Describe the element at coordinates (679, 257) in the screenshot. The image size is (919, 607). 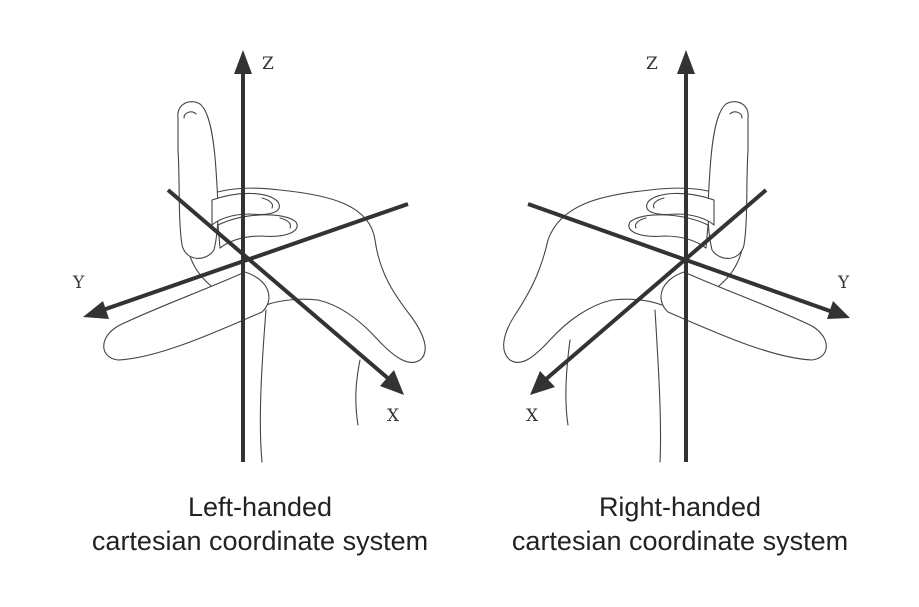
I see `right-y-axis` at that location.